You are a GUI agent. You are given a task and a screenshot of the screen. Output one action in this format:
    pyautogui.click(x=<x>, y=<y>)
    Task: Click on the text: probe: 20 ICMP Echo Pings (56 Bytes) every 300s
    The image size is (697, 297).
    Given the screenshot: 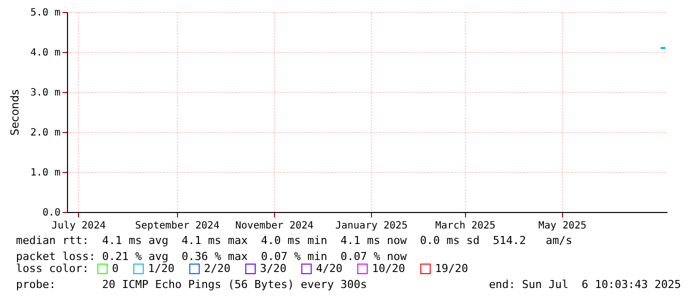 What is the action you would take?
    pyautogui.click(x=191, y=284)
    